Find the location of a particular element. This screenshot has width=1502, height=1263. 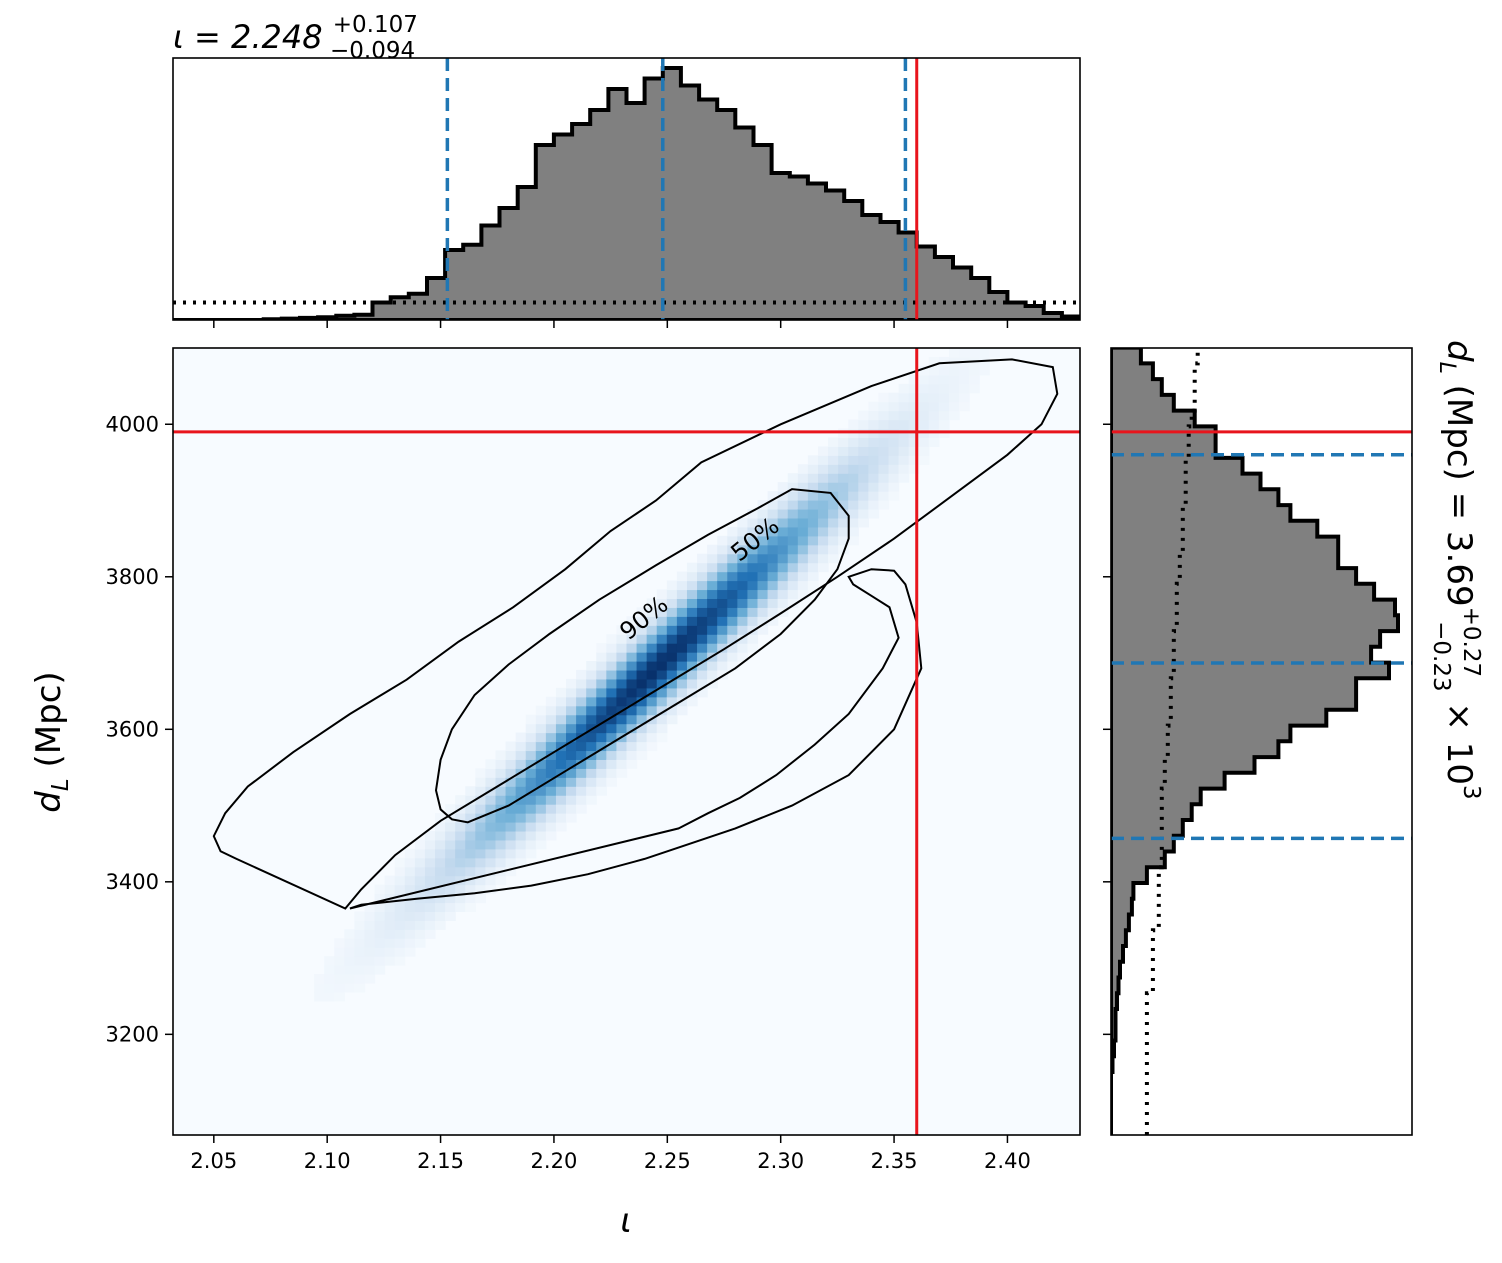

right-marginal-histogram is located at coordinates (1261, 741).